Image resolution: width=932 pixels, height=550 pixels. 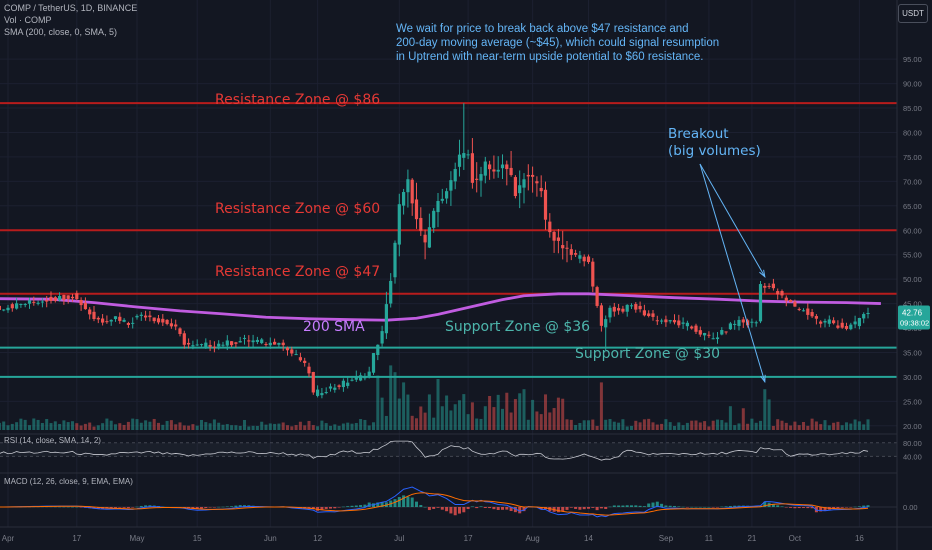 What do you see at coordinates (912, 279) in the screenshot?
I see `price-tick-label: 50.00` at bounding box center [912, 279].